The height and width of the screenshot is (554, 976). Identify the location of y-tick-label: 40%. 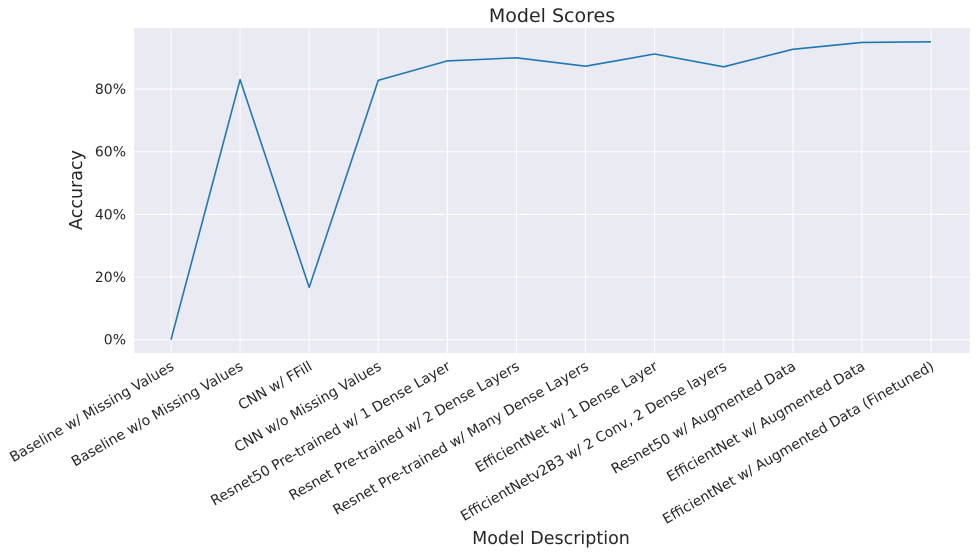
(110, 215).